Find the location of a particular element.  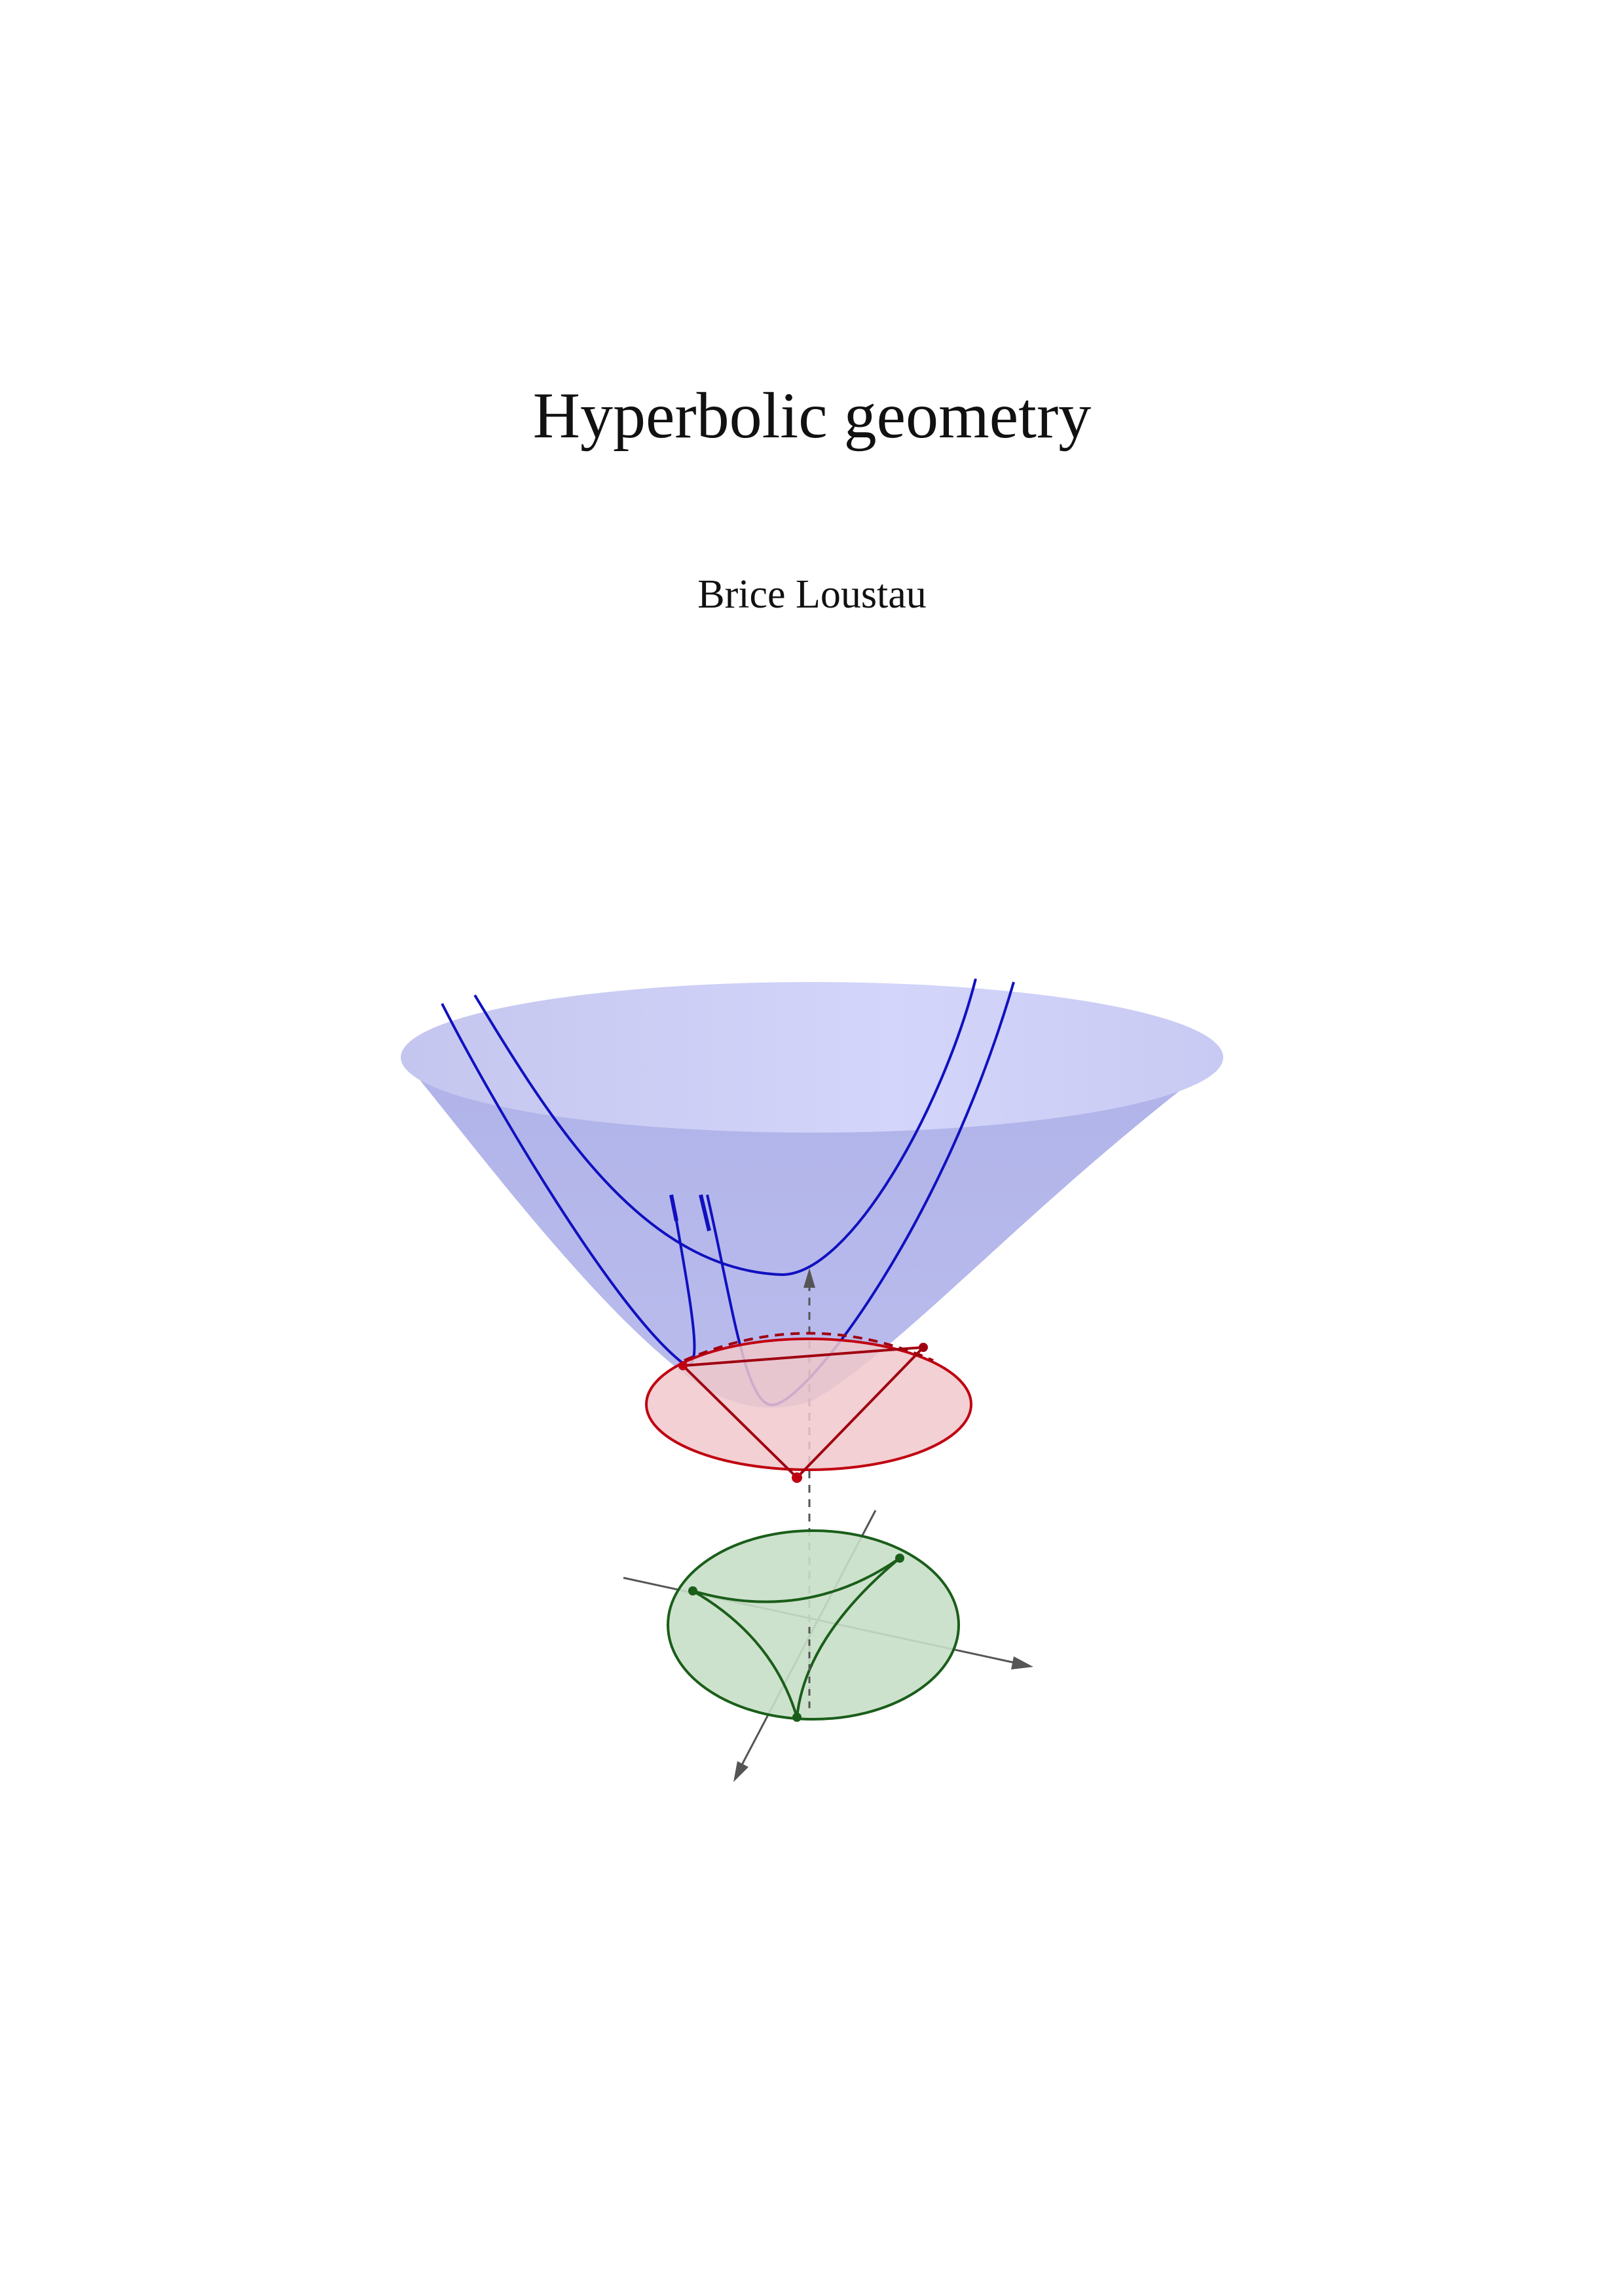

klein-triangle is located at coordinates (803, 1412).